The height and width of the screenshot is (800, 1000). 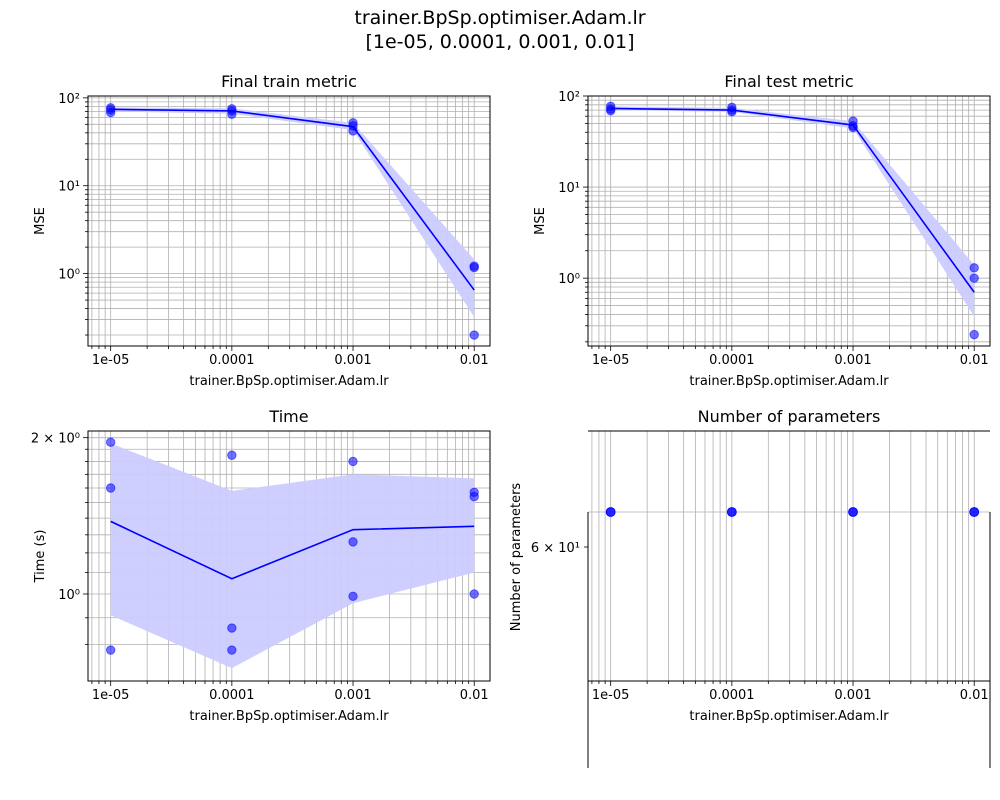 I want to click on y-axis-label: Number of parameters, so click(x=516, y=557).